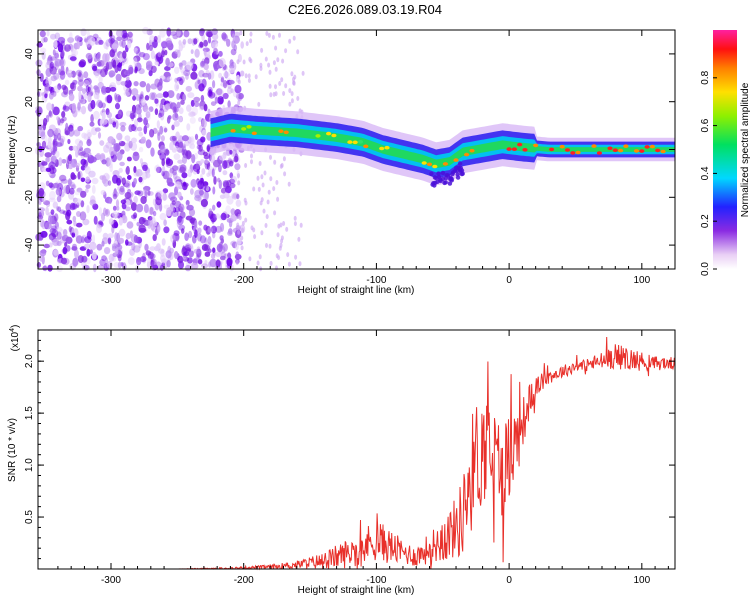  Describe the element at coordinates (509, 280) in the screenshot. I see `x-tick-label: 0` at that location.